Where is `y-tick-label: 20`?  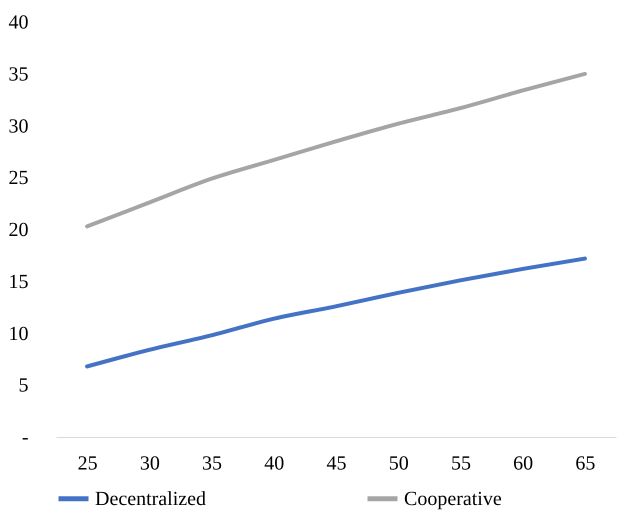 y-tick-label: 20 is located at coordinates (18, 230).